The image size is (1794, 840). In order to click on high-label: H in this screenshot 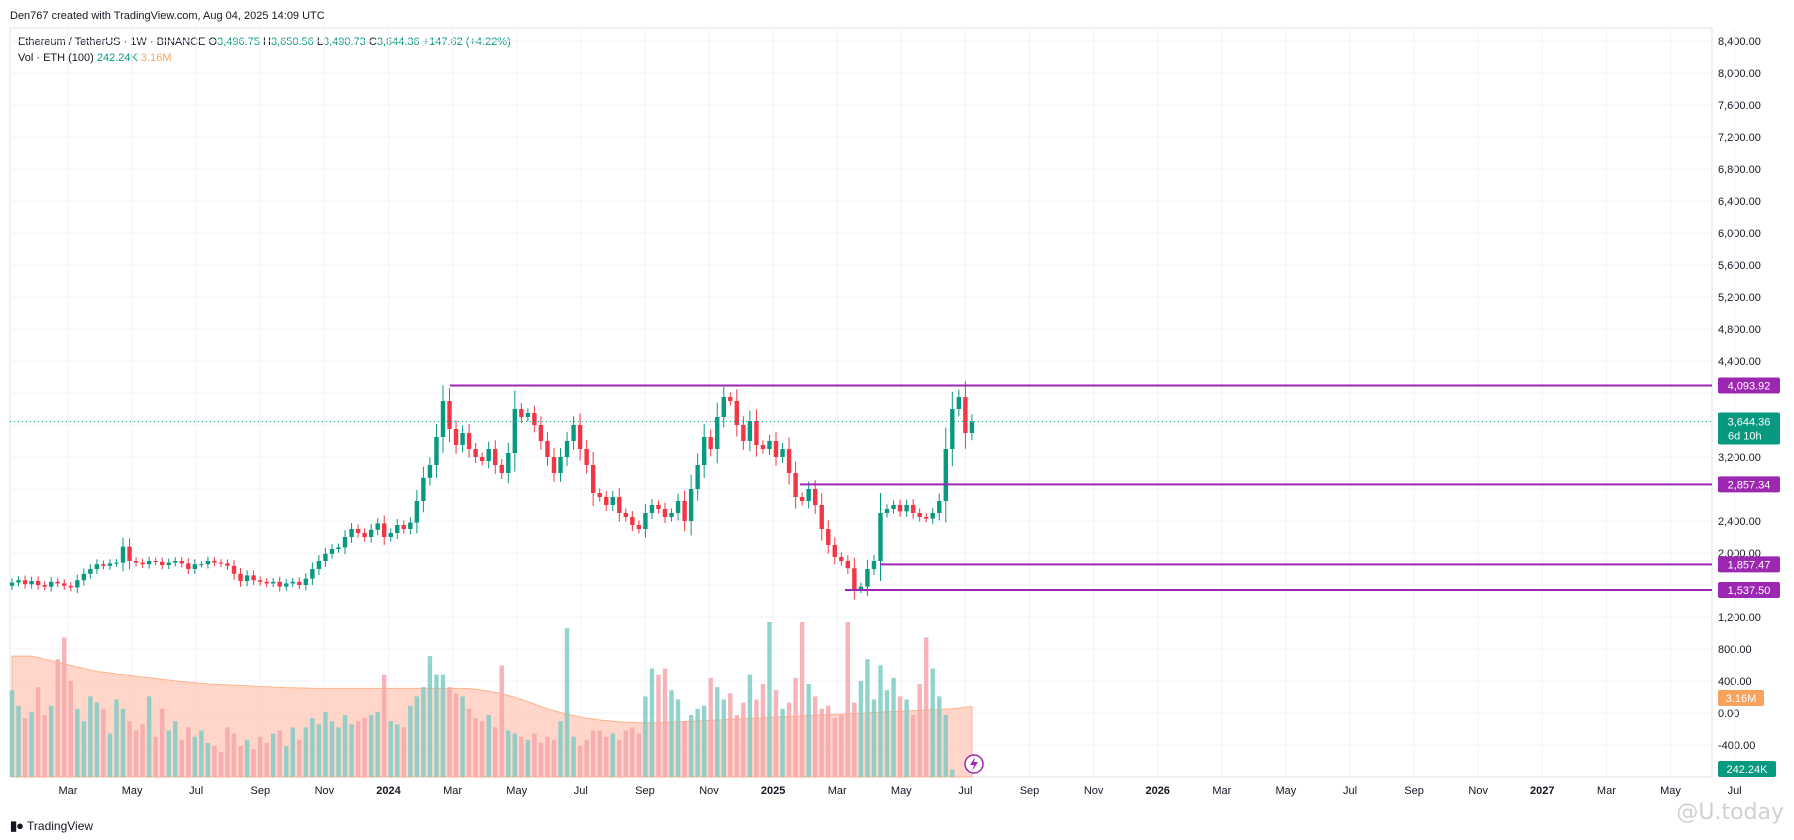, I will do `click(266, 42)`.